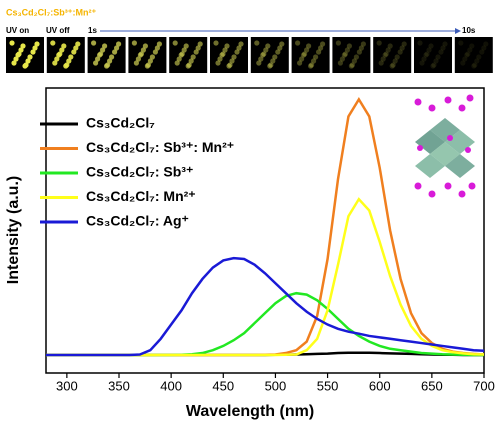 The width and height of the screenshot is (500, 432). I want to click on photo-strip, so click(249, 55).